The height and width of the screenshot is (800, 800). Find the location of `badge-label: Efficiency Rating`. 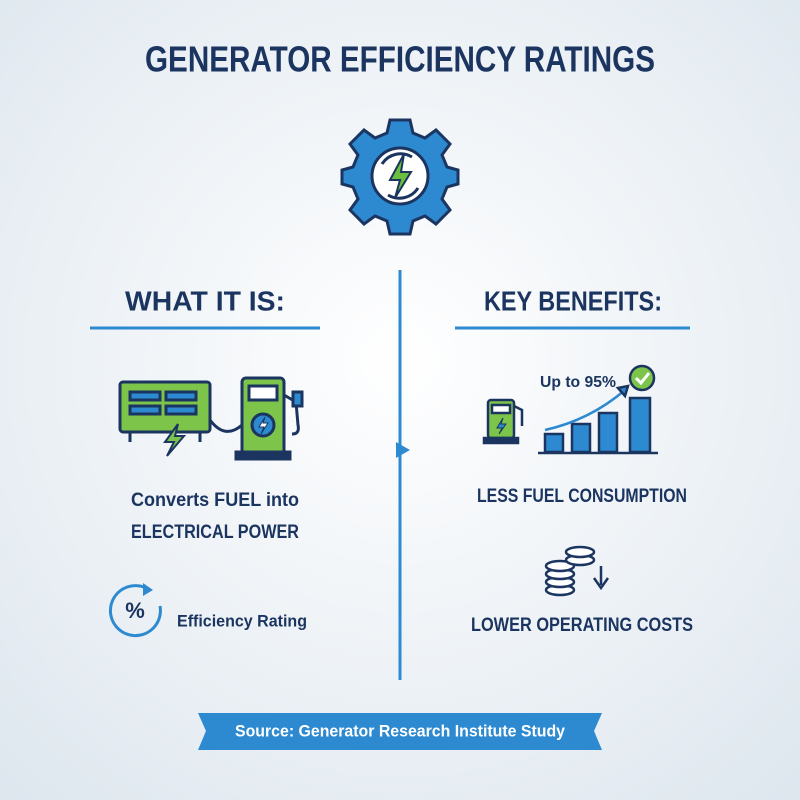

badge-label: Efficiency Rating is located at coordinates (242, 620).